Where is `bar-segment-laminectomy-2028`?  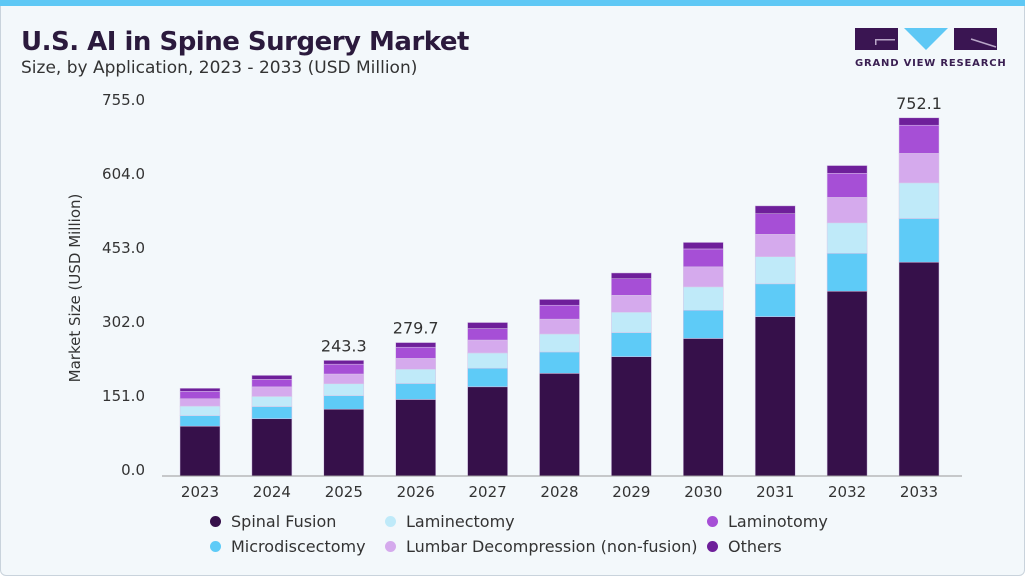 bar-segment-laminectomy-2028 is located at coordinates (559, 343).